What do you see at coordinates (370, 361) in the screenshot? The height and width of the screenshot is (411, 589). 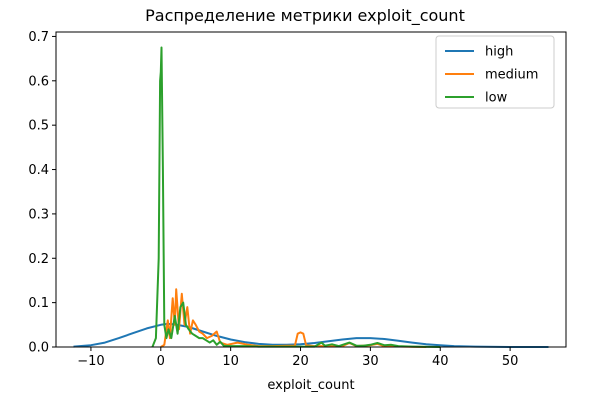 I see `x-tick-label: 30` at bounding box center [370, 361].